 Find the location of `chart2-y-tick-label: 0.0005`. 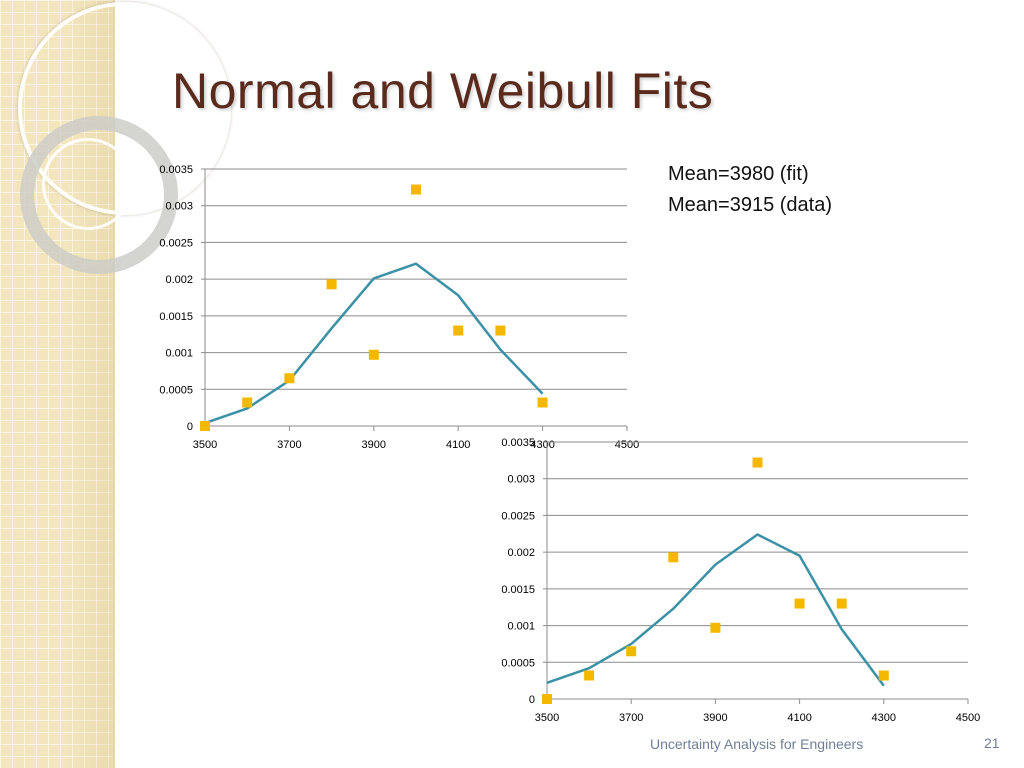

chart2-y-tick-label: 0.0005 is located at coordinates (518, 663).